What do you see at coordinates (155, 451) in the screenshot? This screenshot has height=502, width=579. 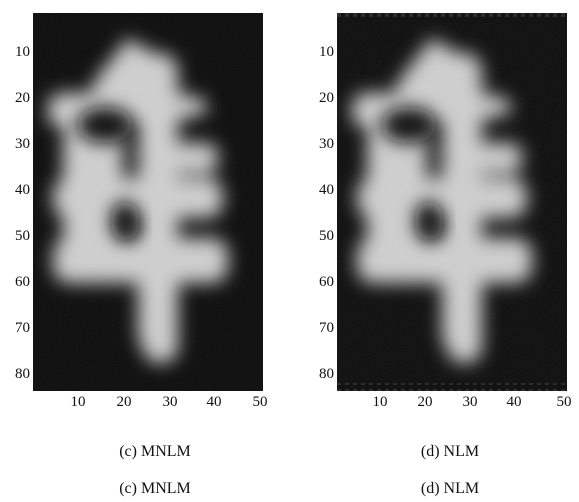 I see `caption-mnlm: (c) MNLM` at bounding box center [155, 451].